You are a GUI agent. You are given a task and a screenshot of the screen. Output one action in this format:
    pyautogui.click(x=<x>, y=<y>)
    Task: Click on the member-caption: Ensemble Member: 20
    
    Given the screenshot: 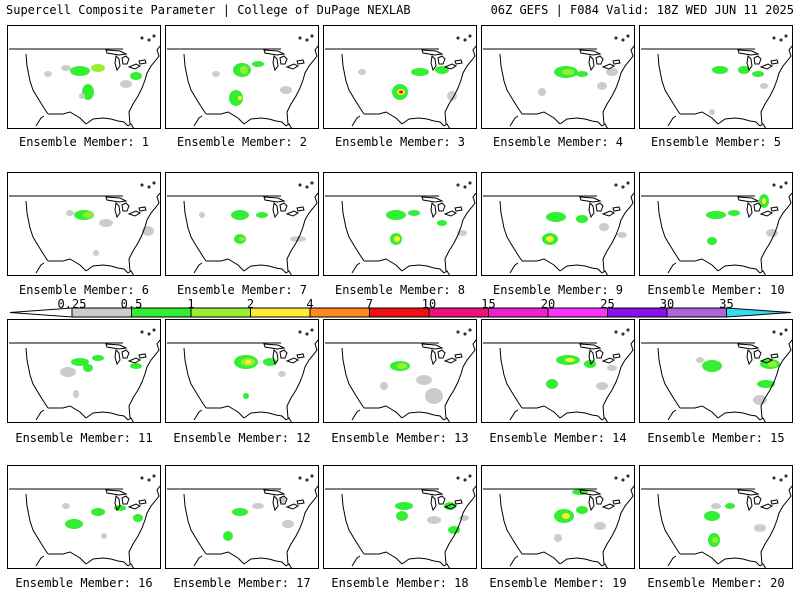 What is the action you would take?
    pyautogui.click(x=716, y=583)
    